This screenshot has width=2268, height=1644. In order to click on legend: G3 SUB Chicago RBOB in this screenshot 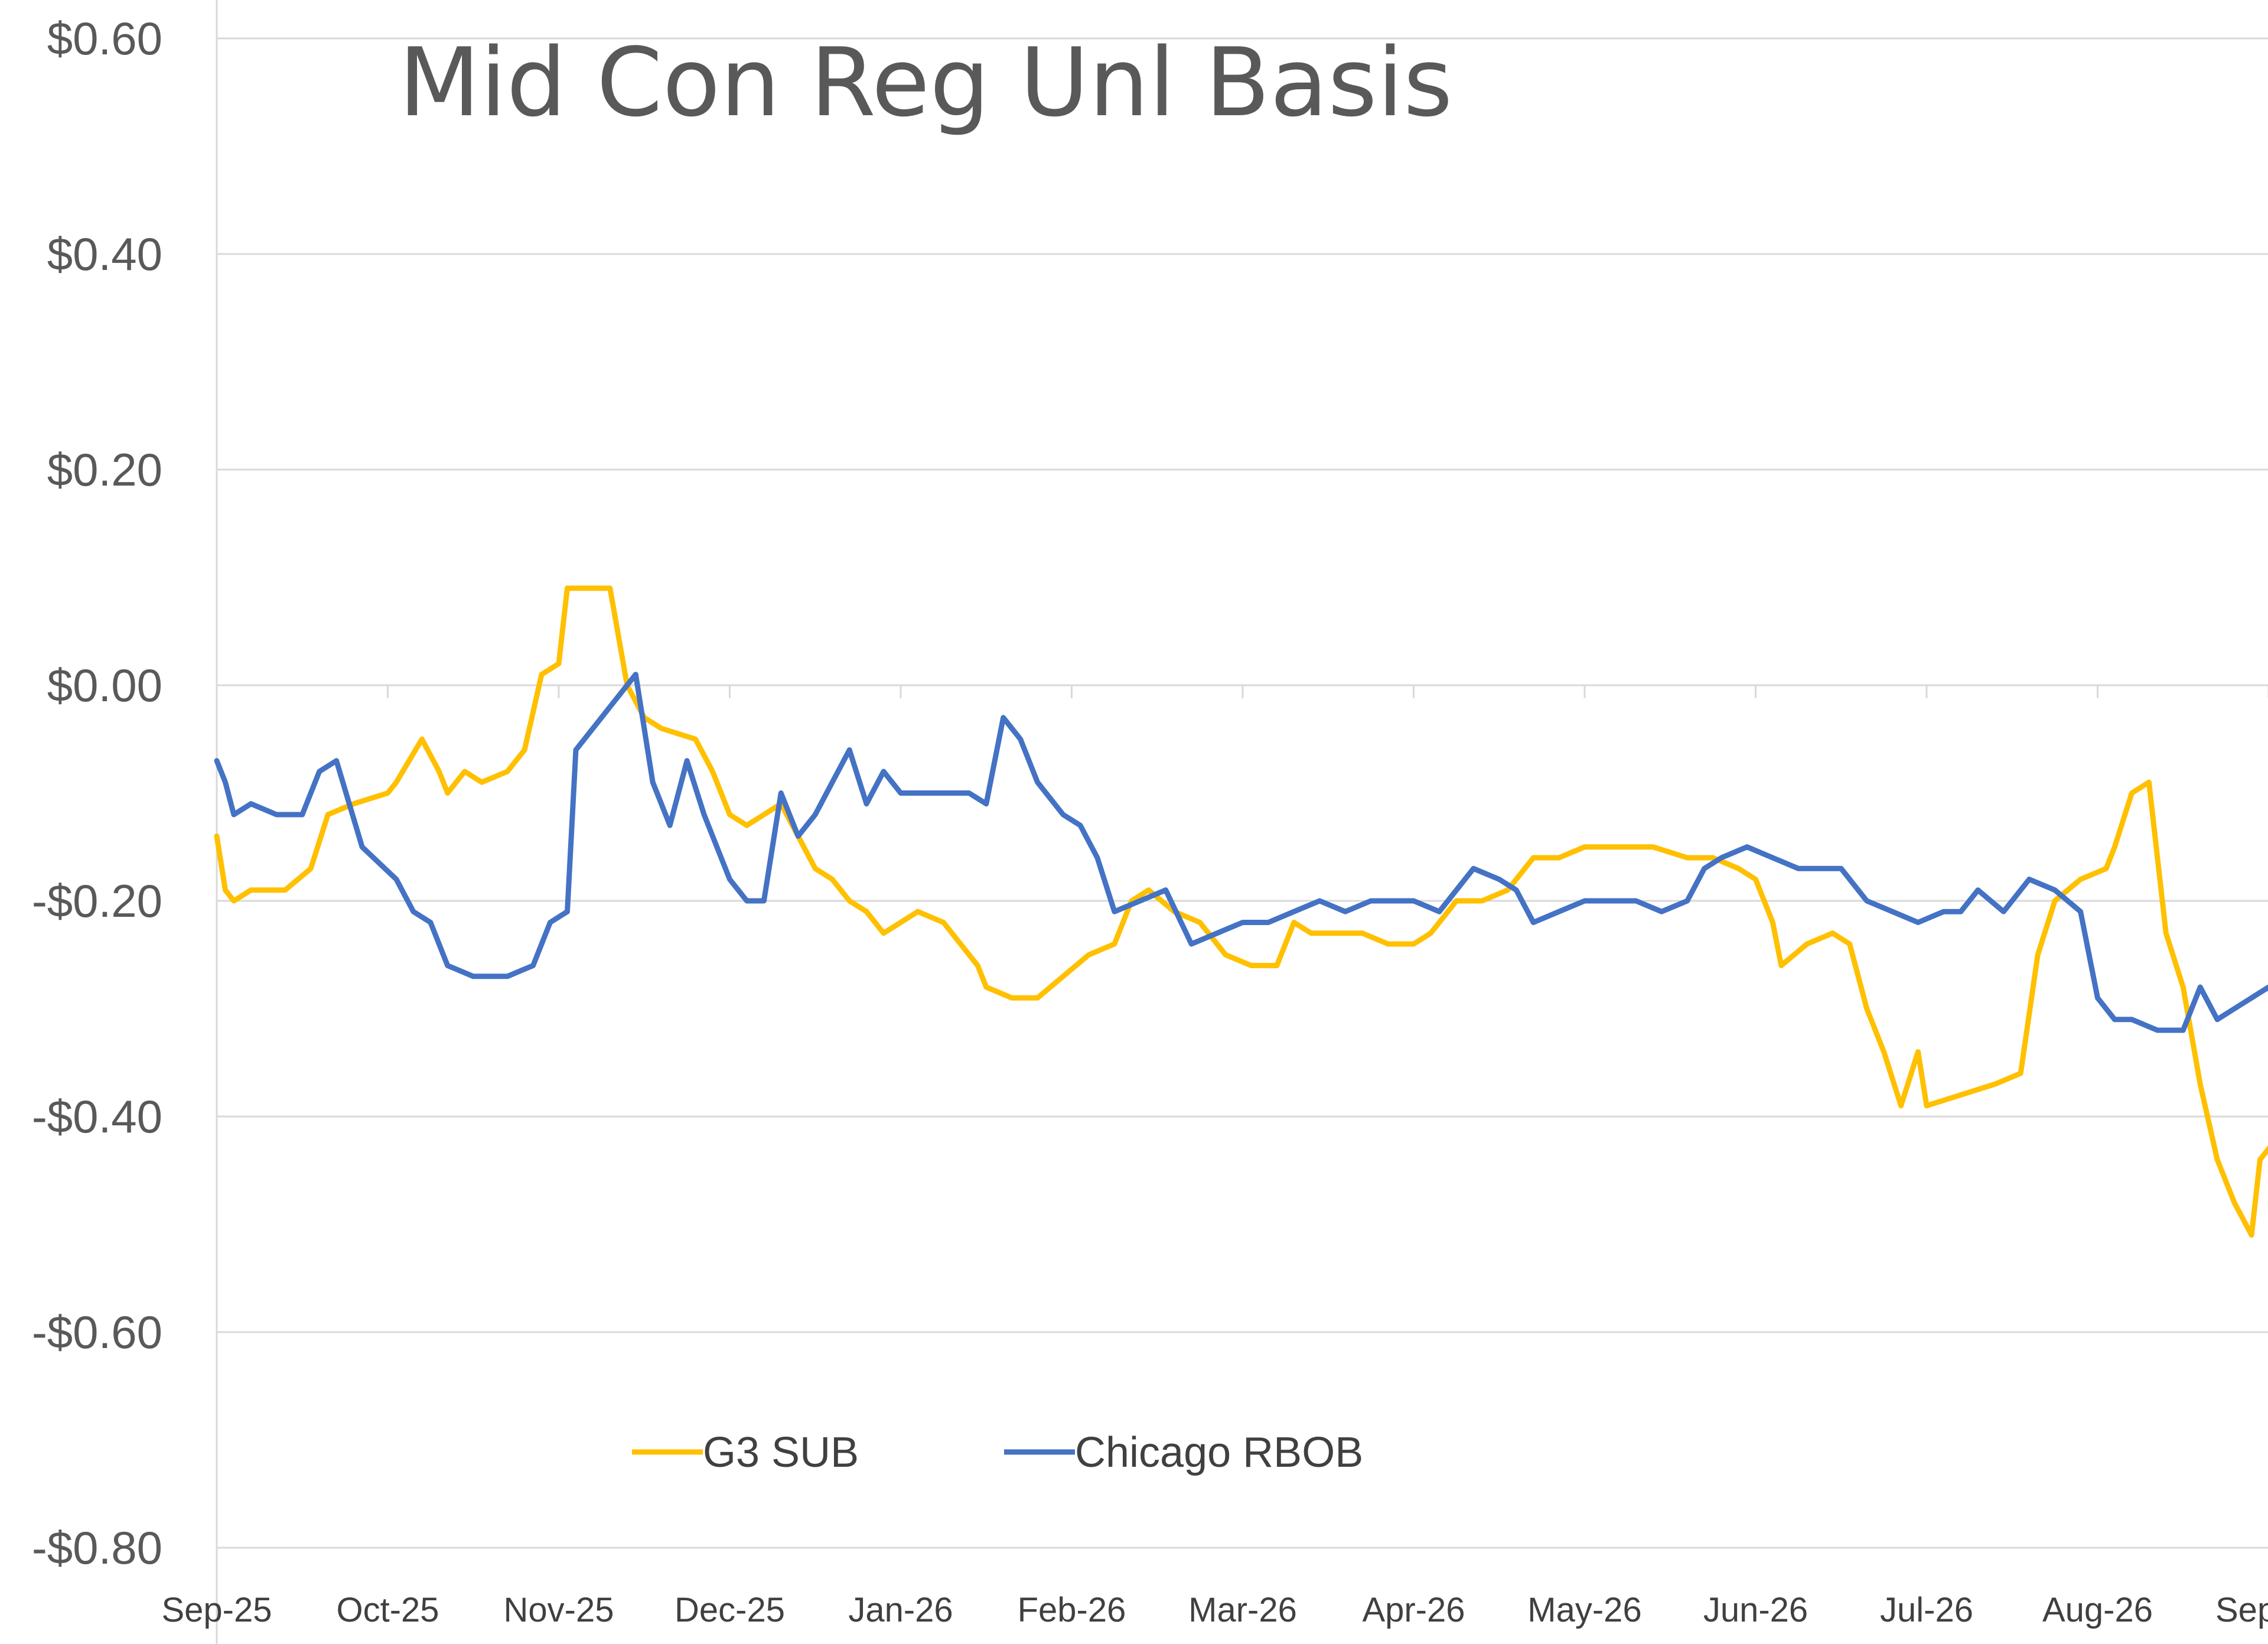, I will do `click(997, 1452)`.